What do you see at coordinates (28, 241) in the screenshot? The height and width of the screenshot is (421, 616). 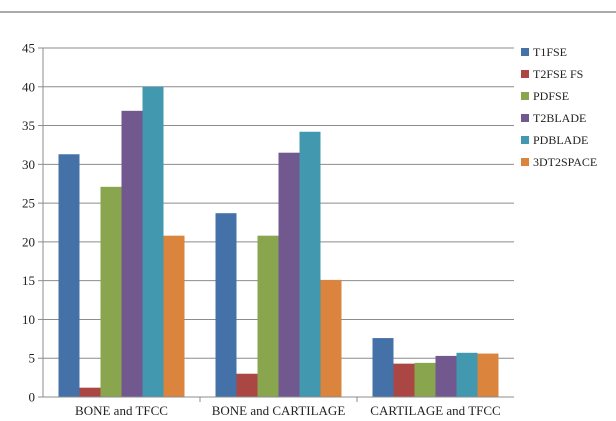 I see `y-tick-label: 20` at bounding box center [28, 241].